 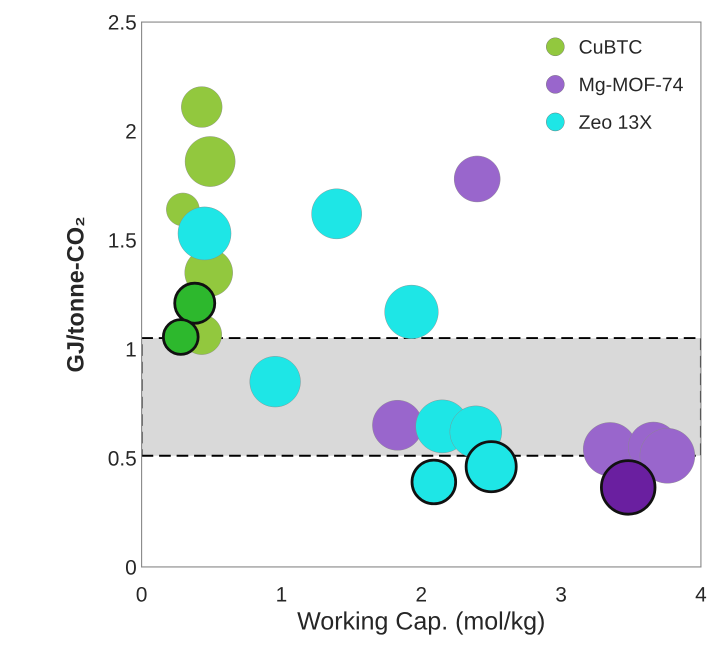 What do you see at coordinates (131, 567) in the screenshot?
I see `y-tick-label: 0` at bounding box center [131, 567].